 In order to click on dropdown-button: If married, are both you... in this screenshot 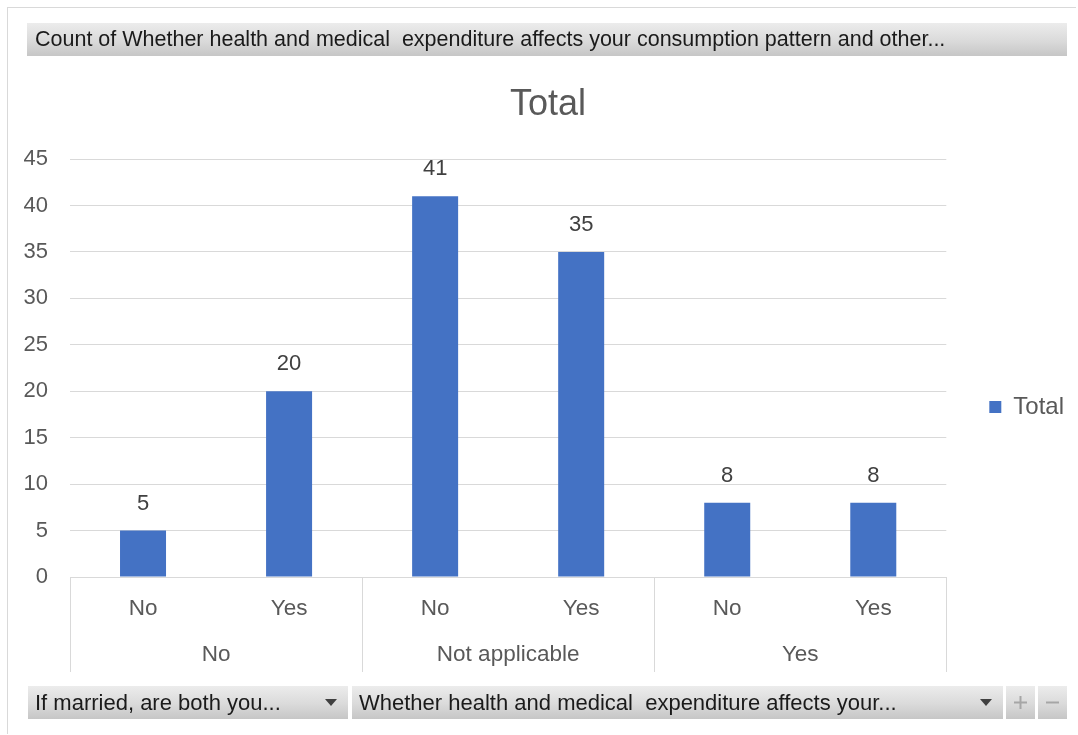, I will do `click(188, 702)`.